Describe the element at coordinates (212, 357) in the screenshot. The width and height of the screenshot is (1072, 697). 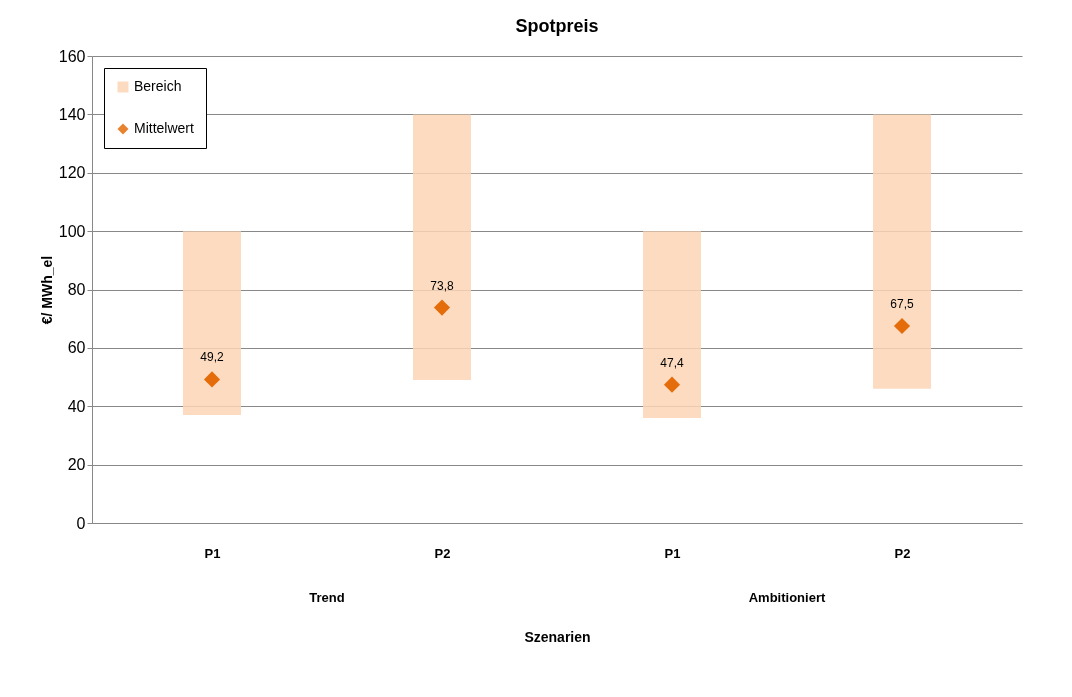
I see `data-label: 49,2` at that location.